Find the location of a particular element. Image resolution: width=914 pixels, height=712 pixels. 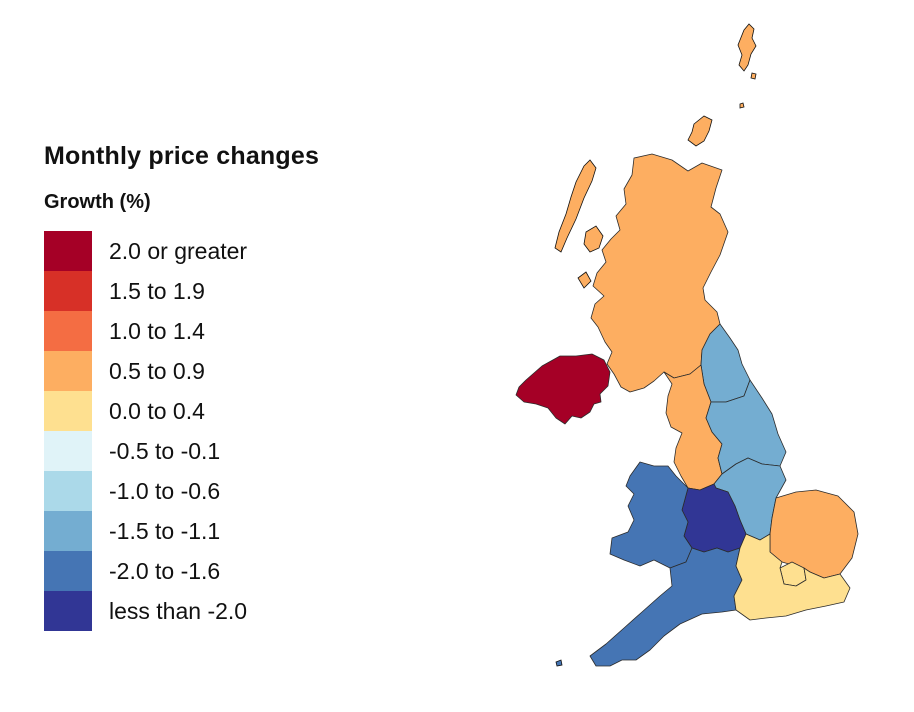

legend-item: 2.0 or greater is located at coordinates (224, 251).